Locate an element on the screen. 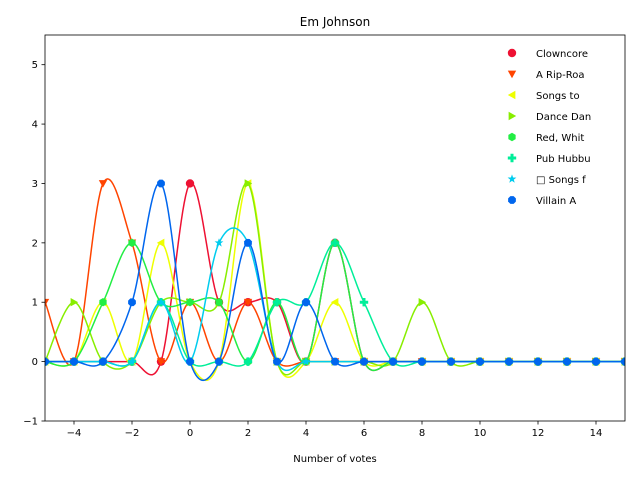  legend-item-5: Pub Hubbu is located at coordinates (549, 159).